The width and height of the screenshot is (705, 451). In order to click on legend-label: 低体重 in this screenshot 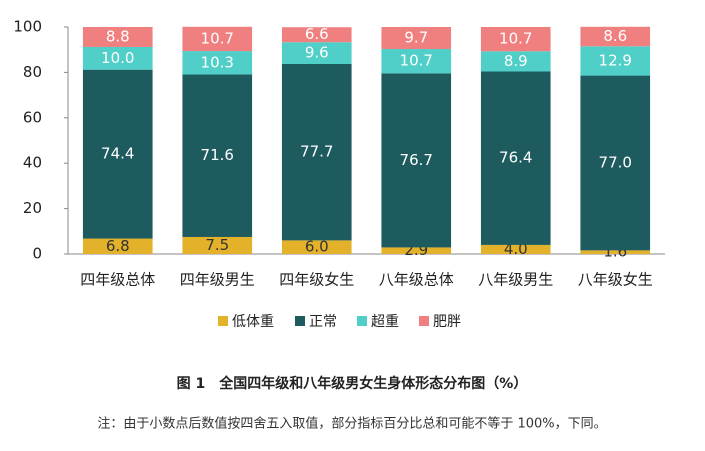, I will do `click(253, 322)`.